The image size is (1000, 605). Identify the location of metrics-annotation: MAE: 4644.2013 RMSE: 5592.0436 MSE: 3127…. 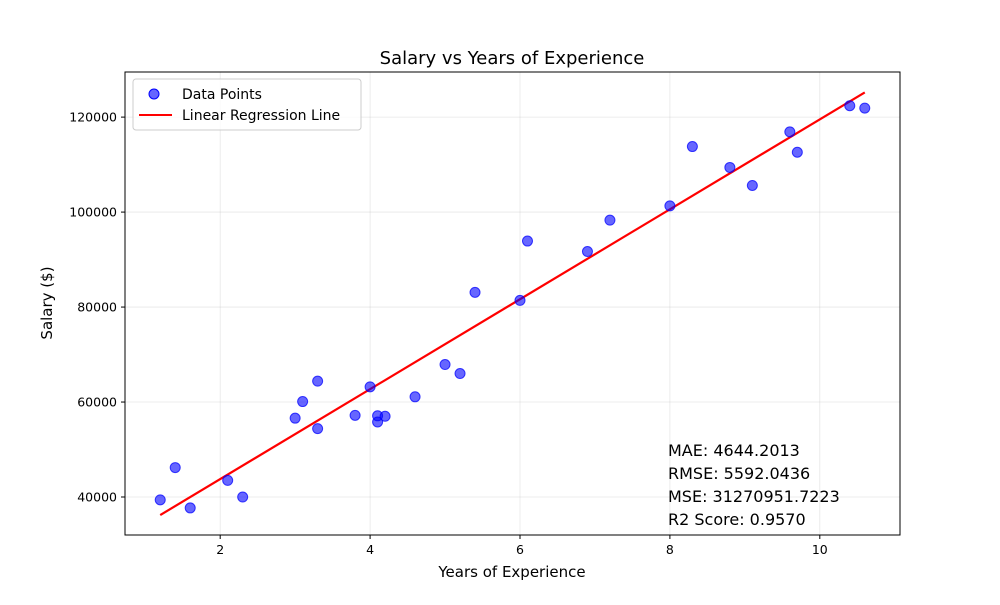
(754, 485).